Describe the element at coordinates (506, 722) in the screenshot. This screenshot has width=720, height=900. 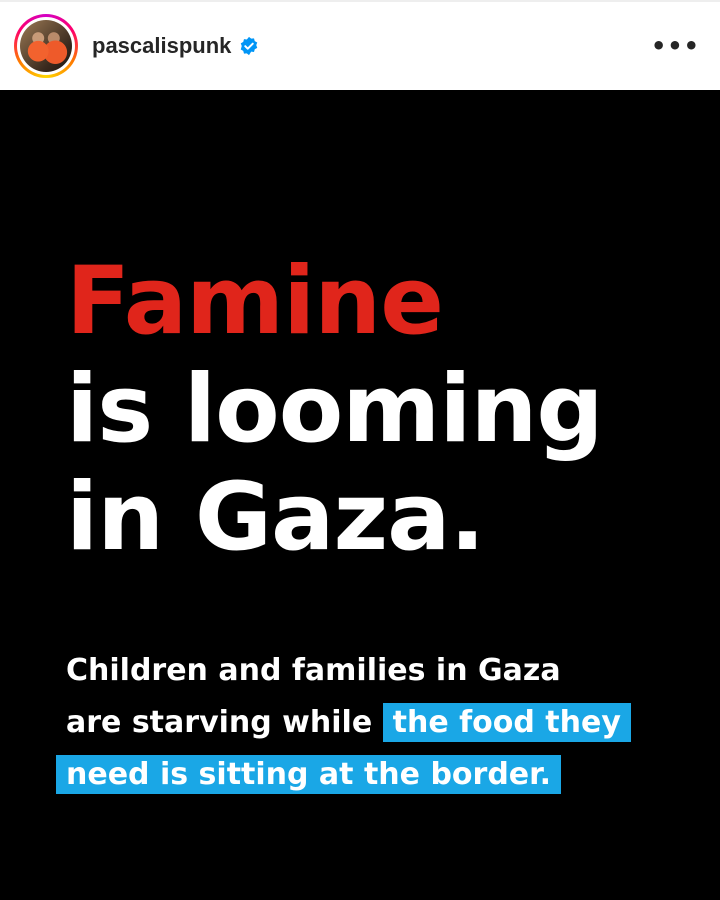
I see `highlight-text-1: the food they` at that location.